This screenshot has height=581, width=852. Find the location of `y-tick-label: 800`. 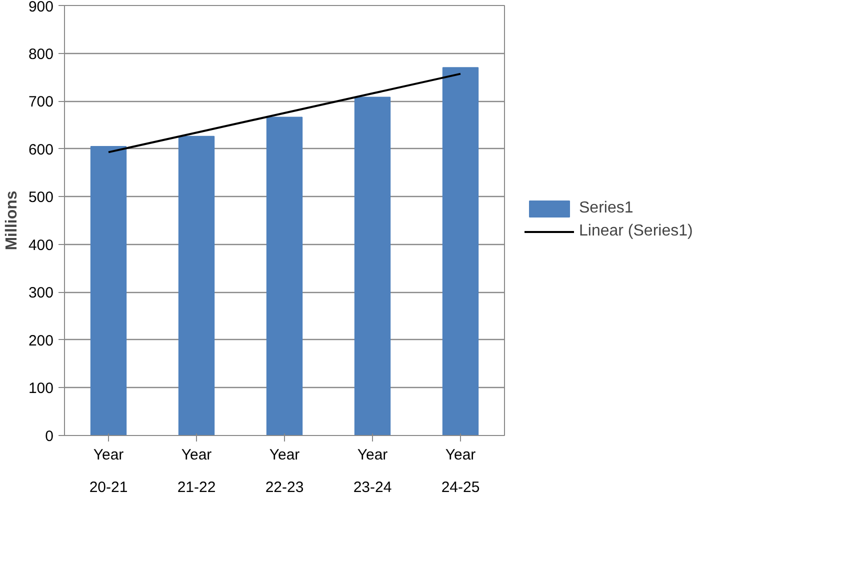

y-tick-label: 800 is located at coordinates (41, 54).